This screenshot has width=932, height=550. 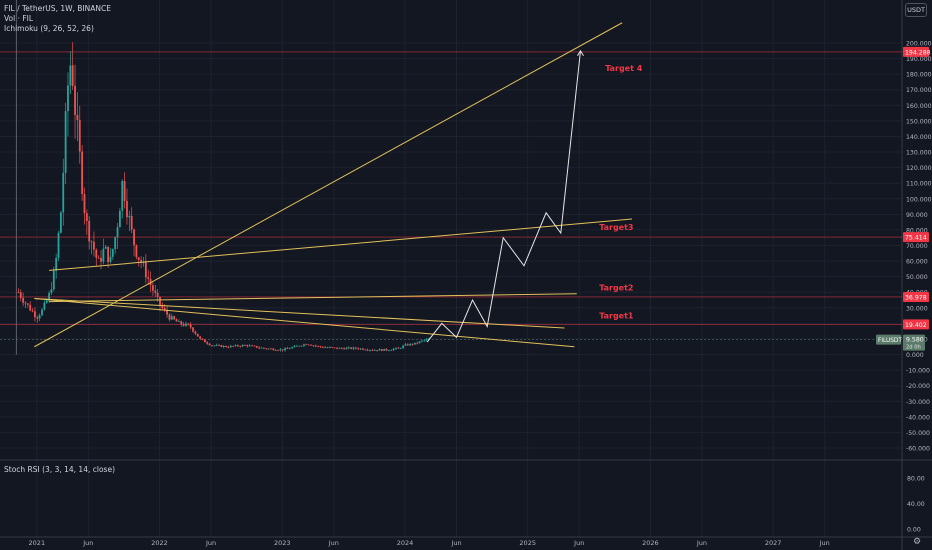 What do you see at coordinates (282, 543) in the screenshot?
I see `time-tick-label: 2023` at bounding box center [282, 543].